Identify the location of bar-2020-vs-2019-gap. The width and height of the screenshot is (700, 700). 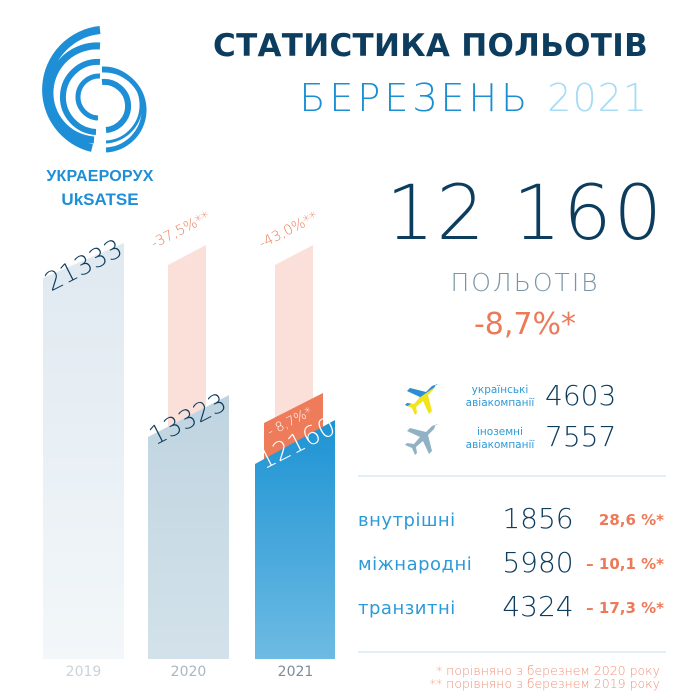
(187, 342).